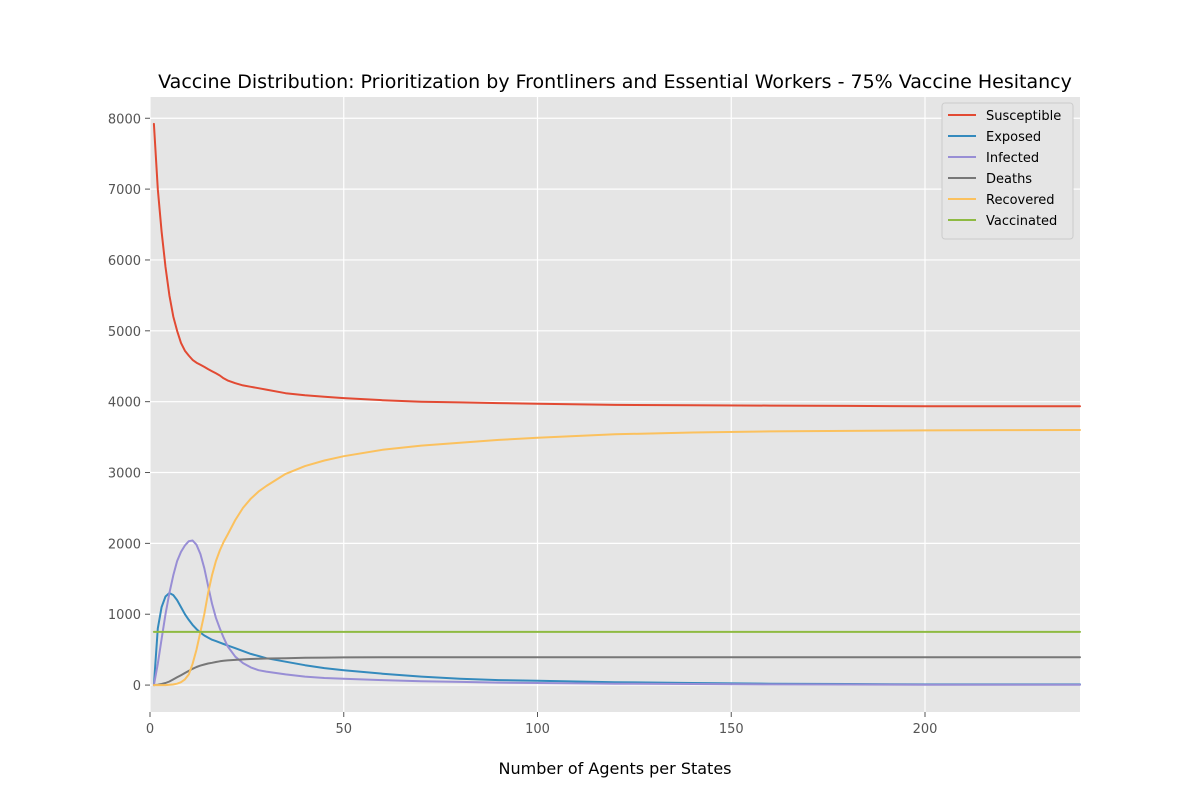  What do you see at coordinates (537, 729) in the screenshot?
I see `x-tick-label: 100` at bounding box center [537, 729].